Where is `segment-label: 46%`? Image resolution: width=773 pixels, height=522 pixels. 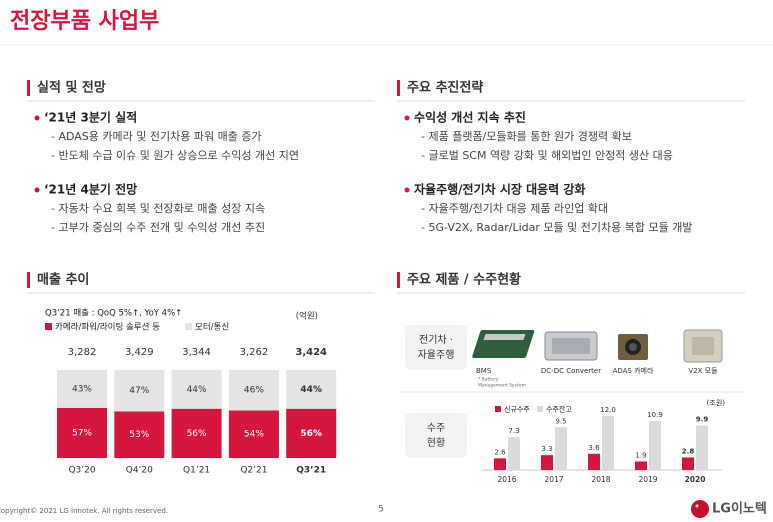 segment-label: 46% is located at coordinates (254, 391).